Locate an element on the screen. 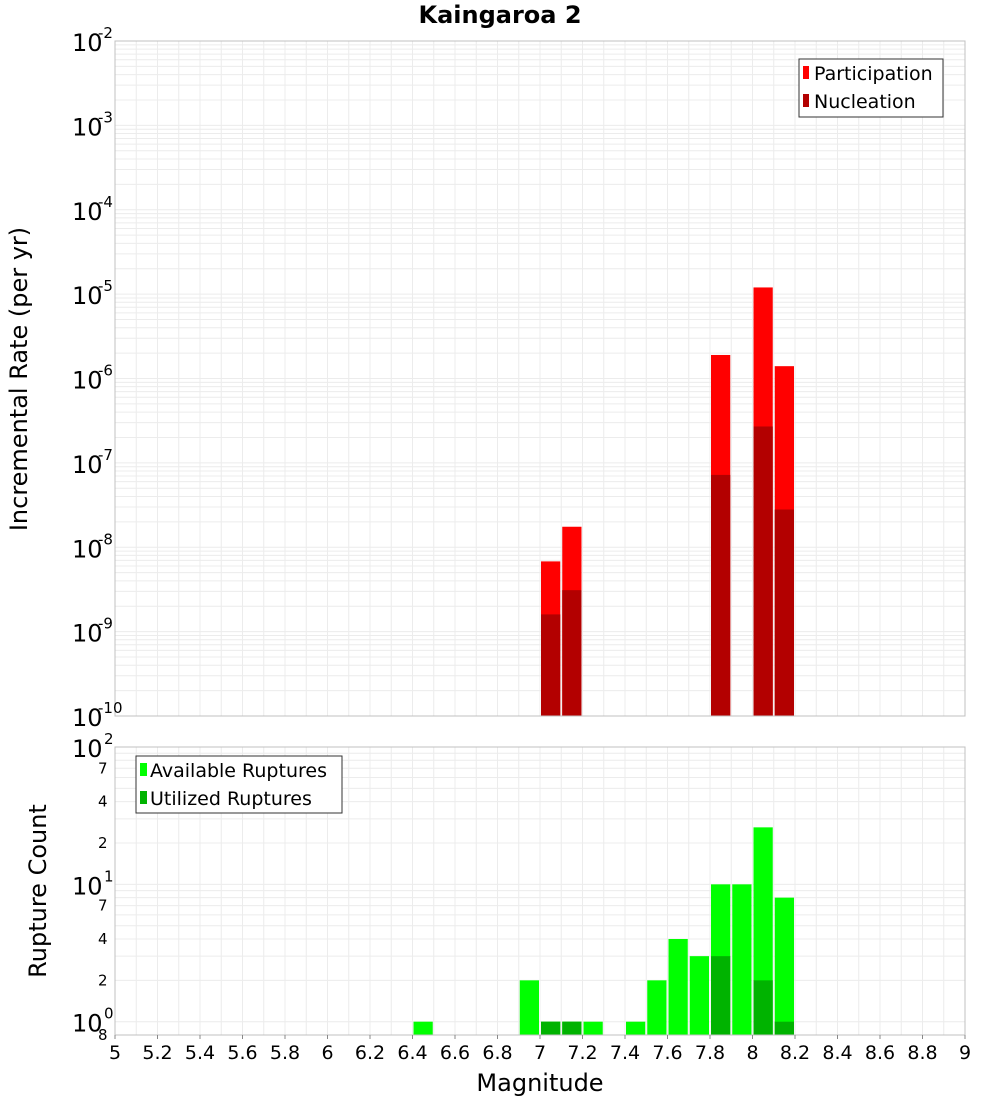 This screenshot has width=1000, height=1100. x-tick-label: 7.4 is located at coordinates (625, 1053).